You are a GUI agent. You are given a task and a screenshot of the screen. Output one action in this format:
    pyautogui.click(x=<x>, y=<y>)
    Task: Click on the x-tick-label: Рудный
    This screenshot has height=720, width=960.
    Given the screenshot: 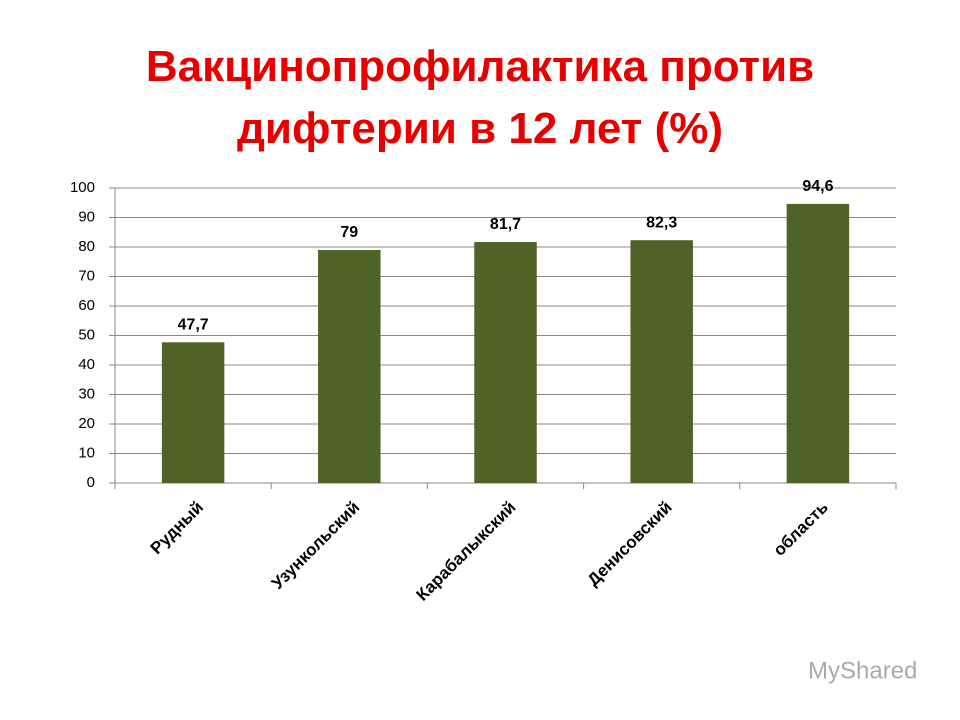 What is the action you would take?
    pyautogui.click(x=177, y=528)
    